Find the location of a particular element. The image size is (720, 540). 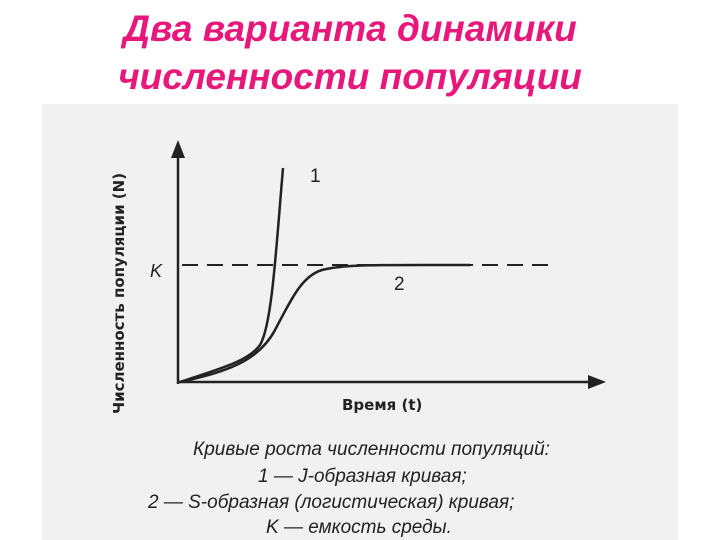

curve-2-s-shaped is located at coordinates (325, 323).